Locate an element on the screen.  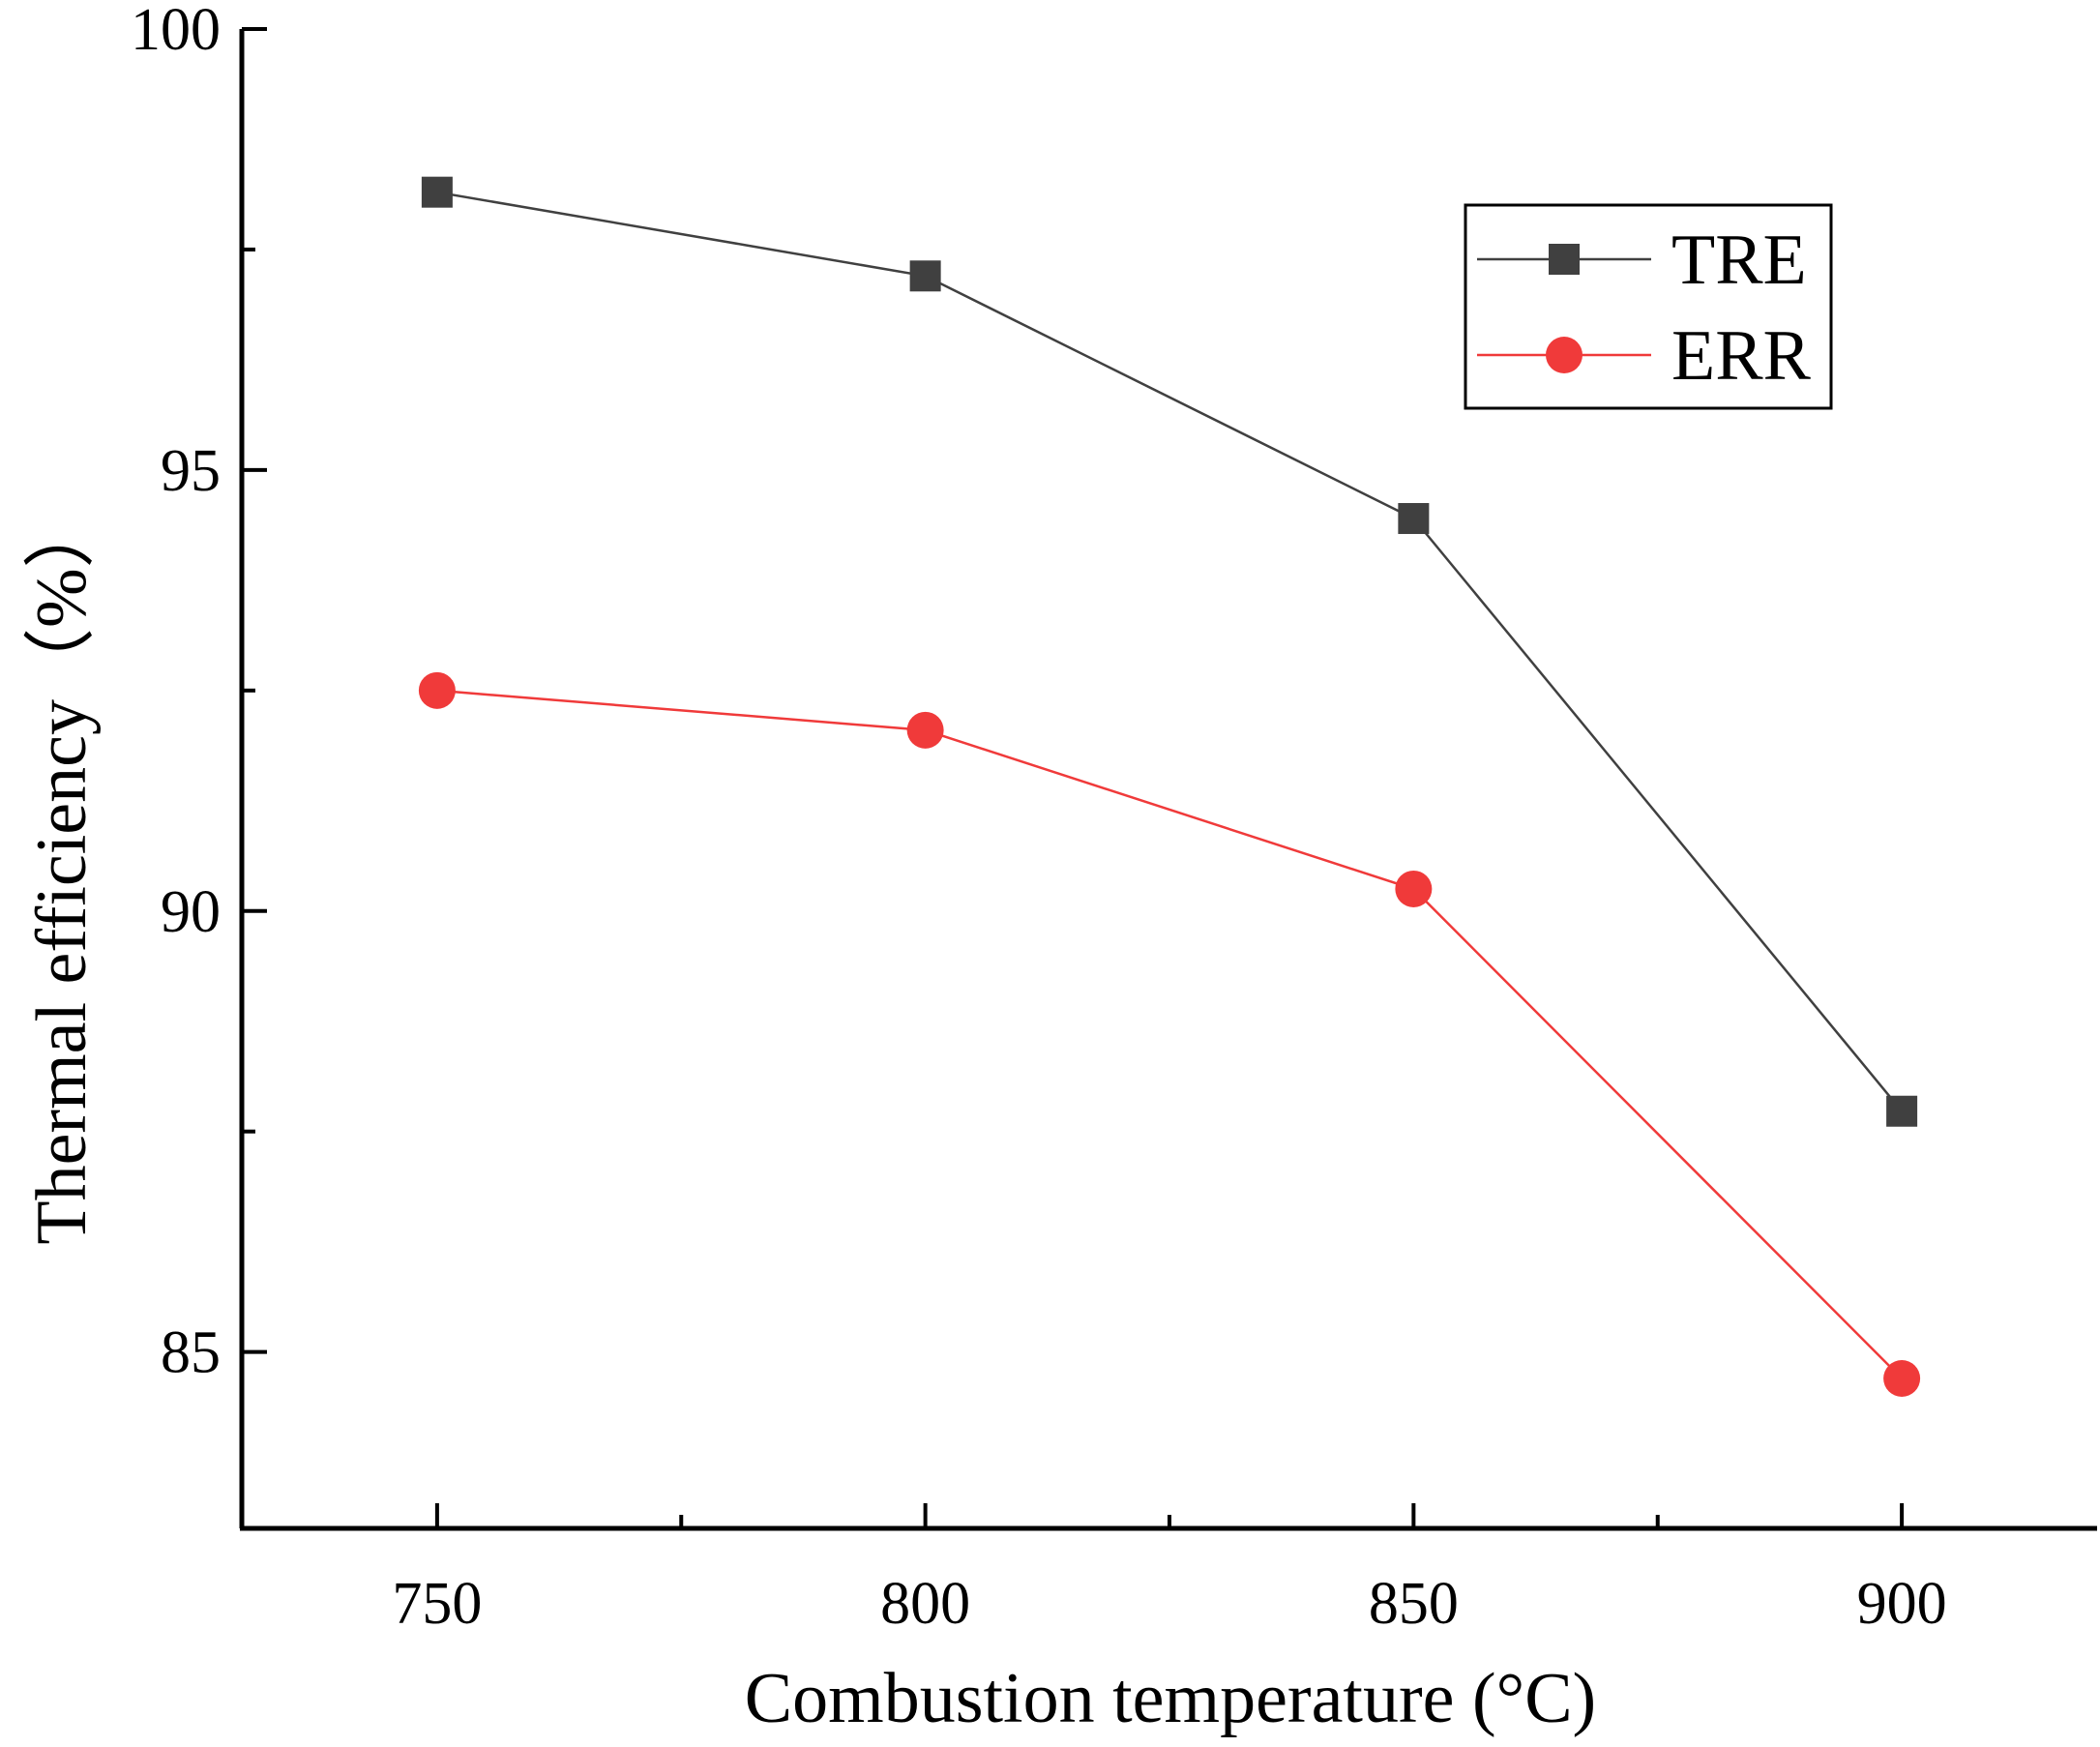
x-tick-label-800: 800 is located at coordinates (925, 1604).